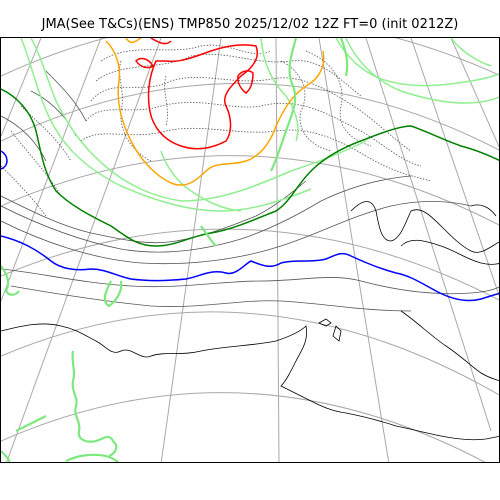  I want to click on coastline-far-east, so click(449, 345).